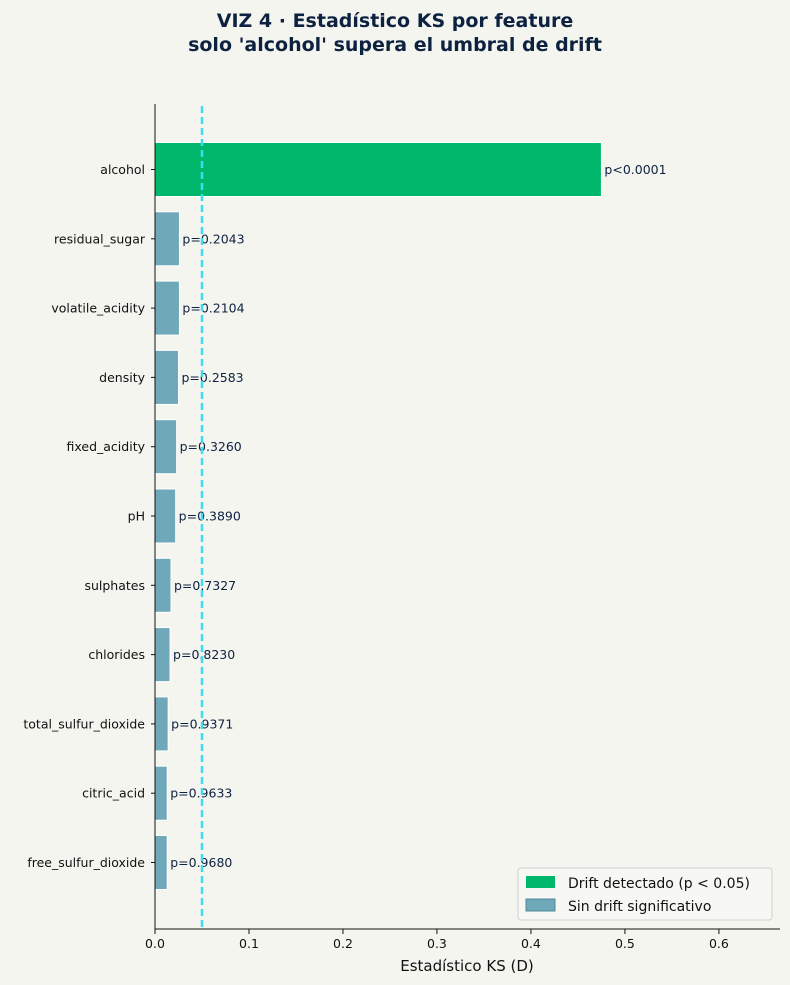 The image size is (790, 985). What do you see at coordinates (114, 585) in the screenshot?
I see `category-label-sulphates: sulphates` at bounding box center [114, 585].